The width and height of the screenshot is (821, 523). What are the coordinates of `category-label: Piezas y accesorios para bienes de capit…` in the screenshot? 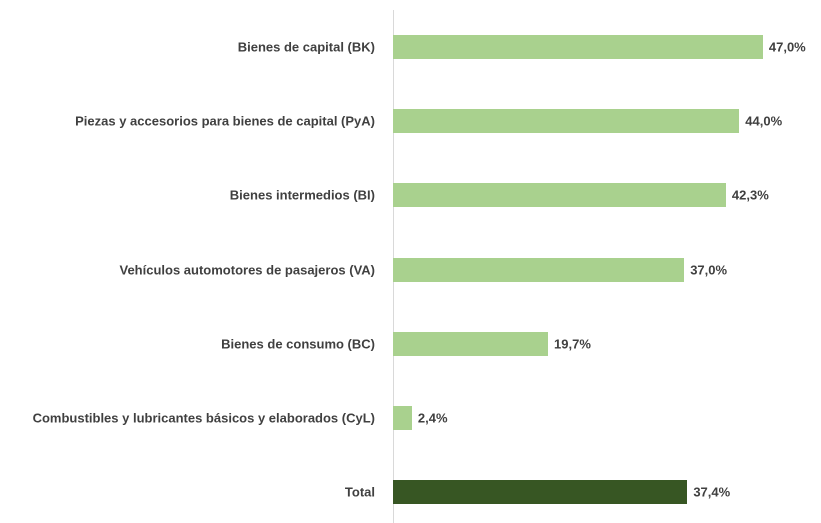 It's located at (225, 121).